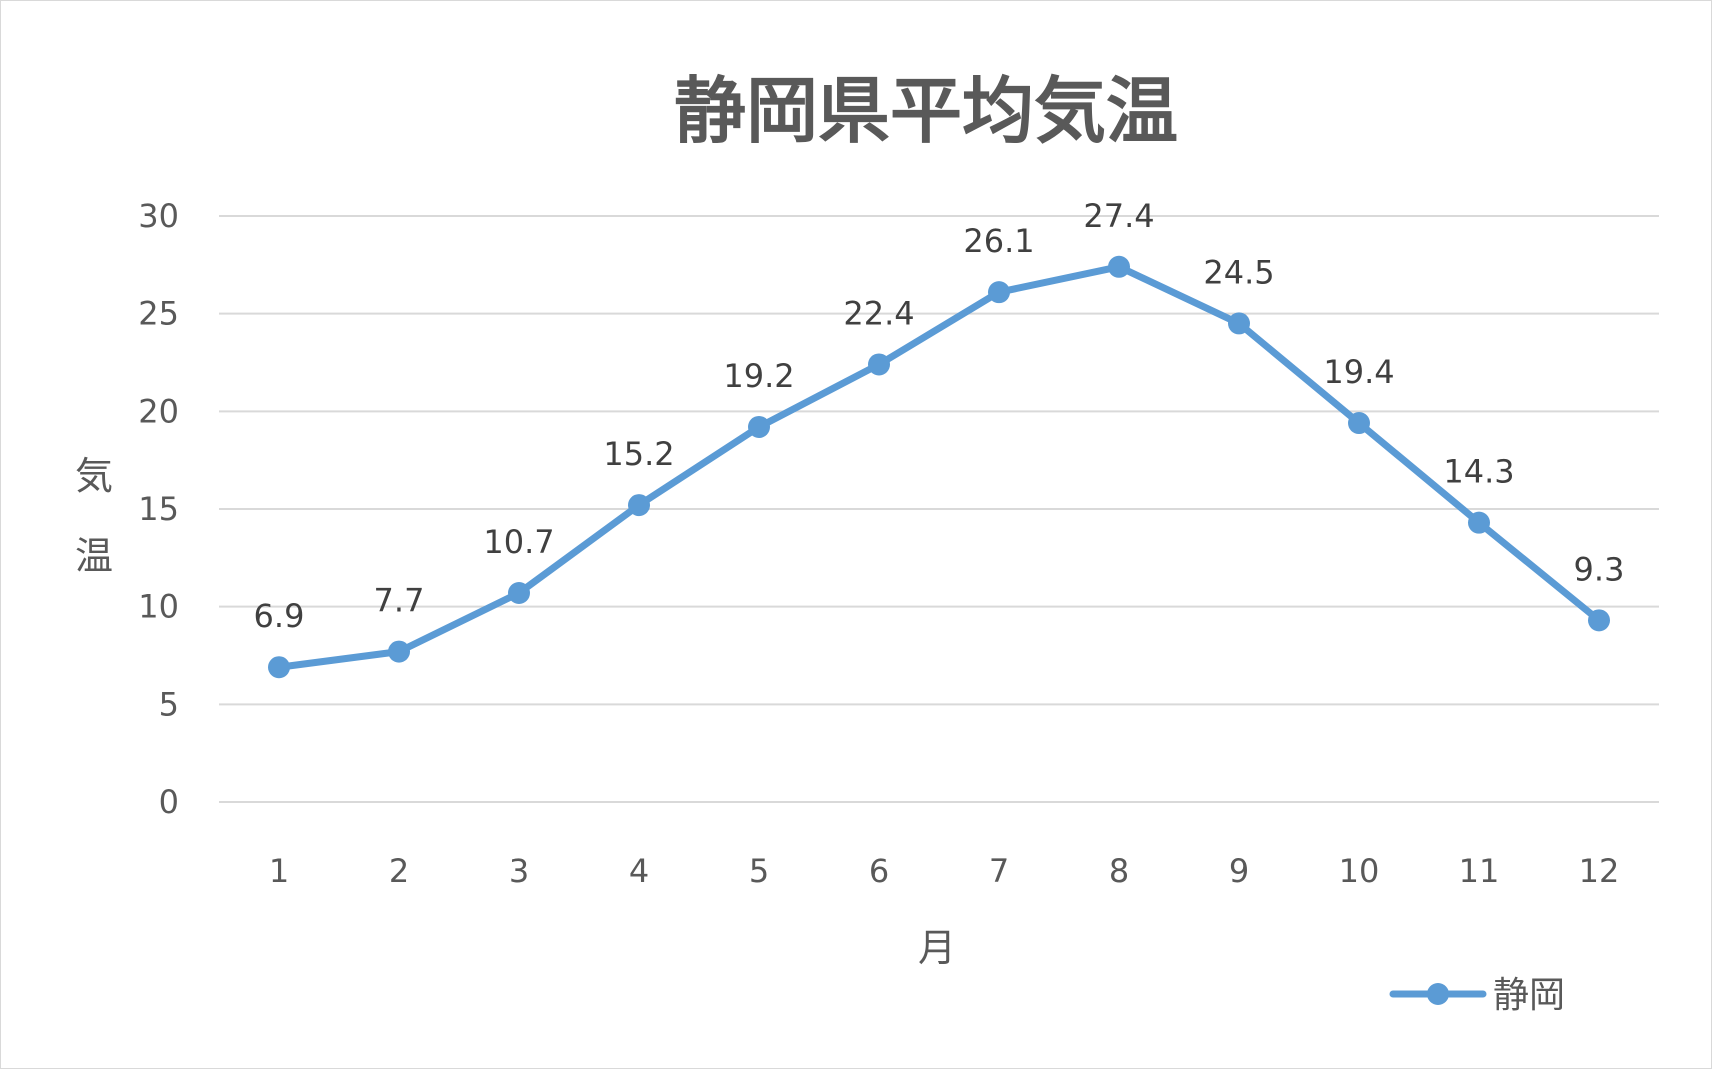  What do you see at coordinates (1599, 871) in the screenshot?
I see `x-tick-label: 12` at bounding box center [1599, 871].